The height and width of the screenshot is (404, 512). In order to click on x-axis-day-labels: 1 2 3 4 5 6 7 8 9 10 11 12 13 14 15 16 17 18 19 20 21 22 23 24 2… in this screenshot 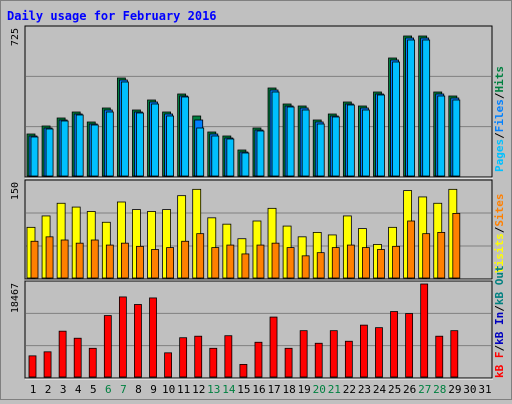, I will do `click(261, 389)`.